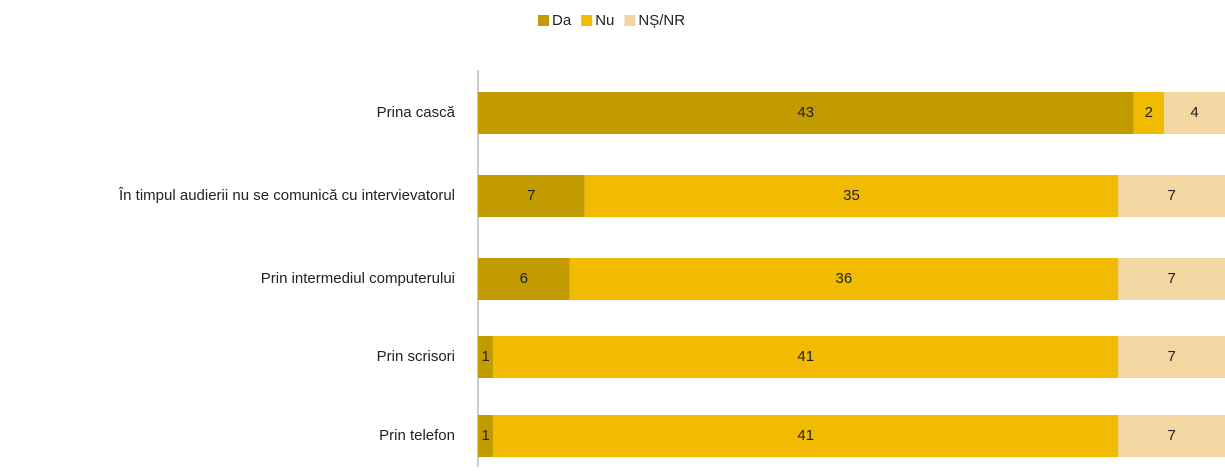  I want to click on legend-label: NȘ/NR, so click(661, 20).